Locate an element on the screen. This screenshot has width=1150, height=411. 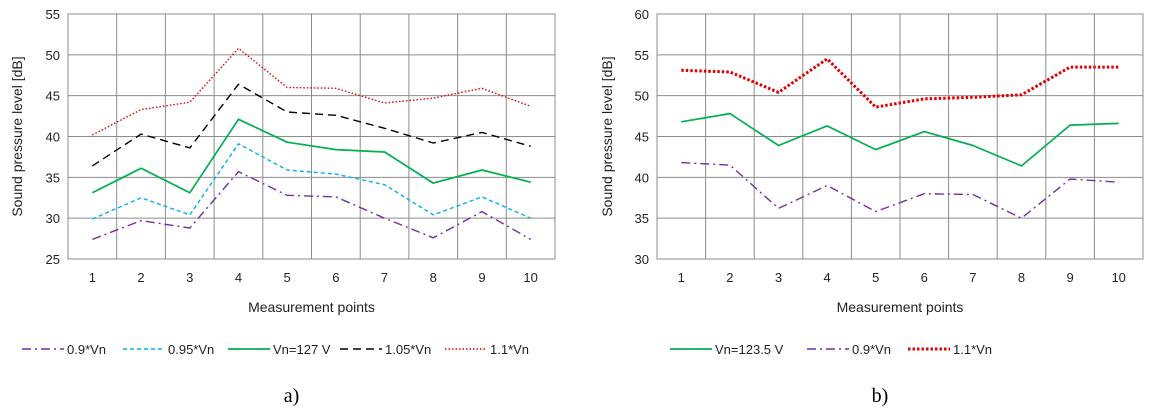
y-tick-label: 60 is located at coordinates (642, 14).